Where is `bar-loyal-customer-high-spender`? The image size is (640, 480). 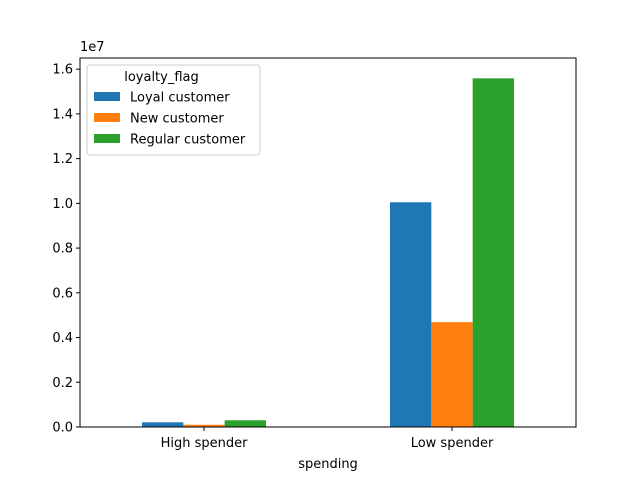
bar-loyal-customer-high-spender is located at coordinates (163, 424).